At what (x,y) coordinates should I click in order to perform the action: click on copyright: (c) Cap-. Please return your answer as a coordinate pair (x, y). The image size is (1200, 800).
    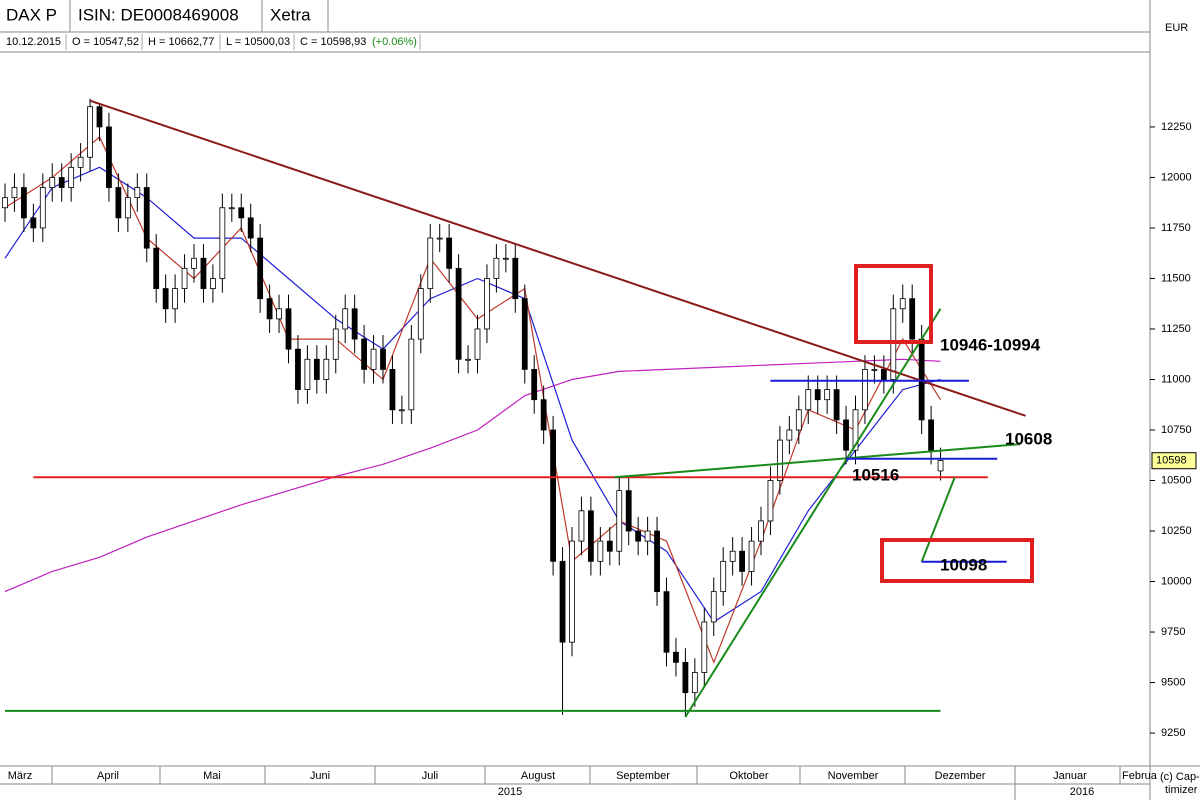
    Looking at the image, I should click on (1180, 777).